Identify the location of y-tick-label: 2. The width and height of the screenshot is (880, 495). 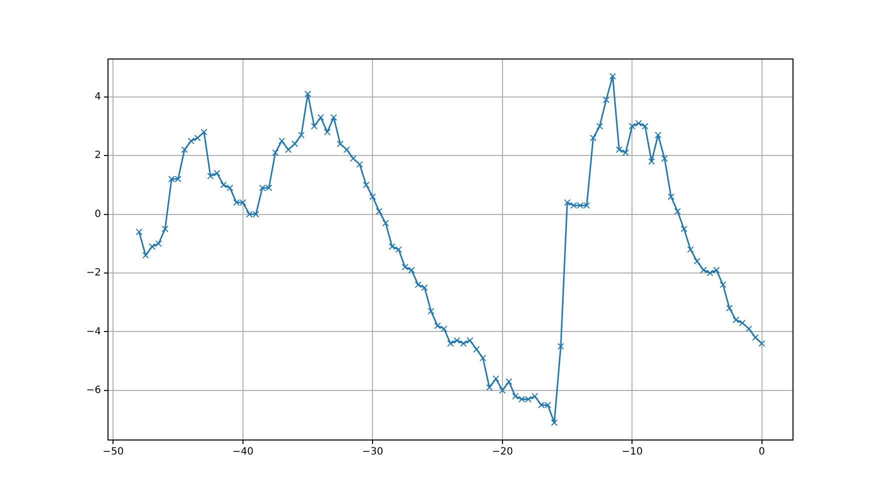
(97, 156).